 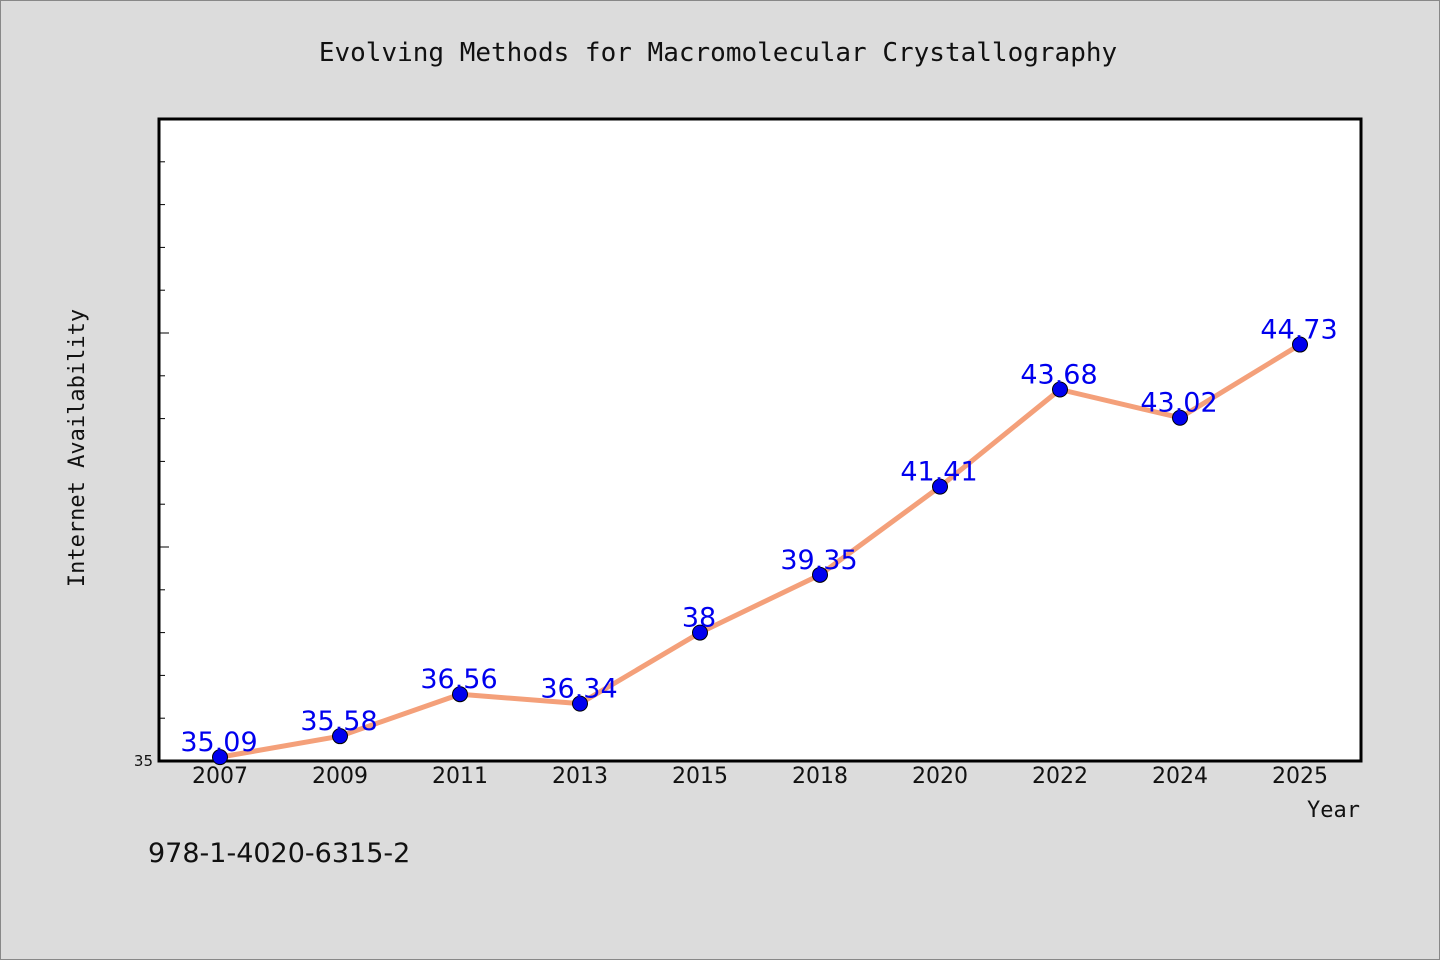 I want to click on x-tick-label: 2011, so click(x=460, y=776).